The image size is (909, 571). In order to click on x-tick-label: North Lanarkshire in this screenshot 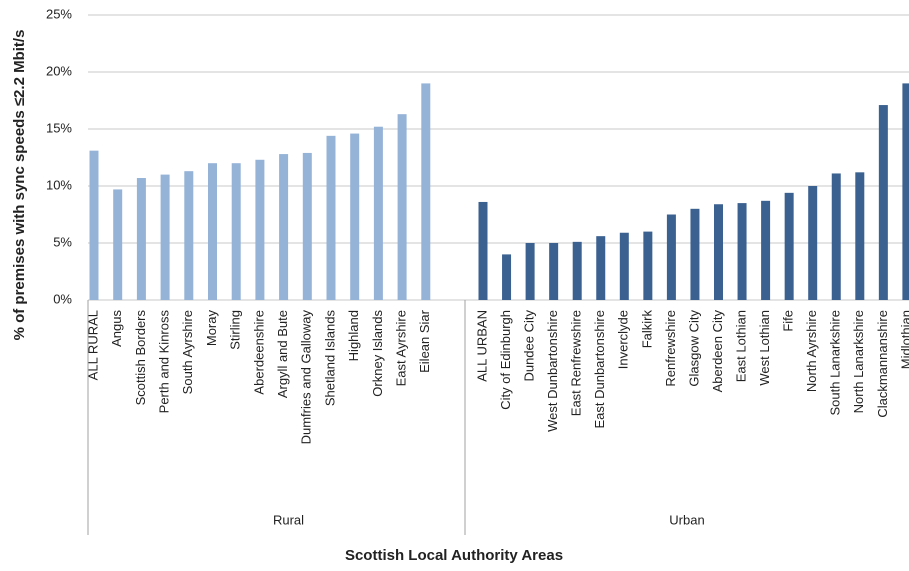, I will do `click(858, 361)`.